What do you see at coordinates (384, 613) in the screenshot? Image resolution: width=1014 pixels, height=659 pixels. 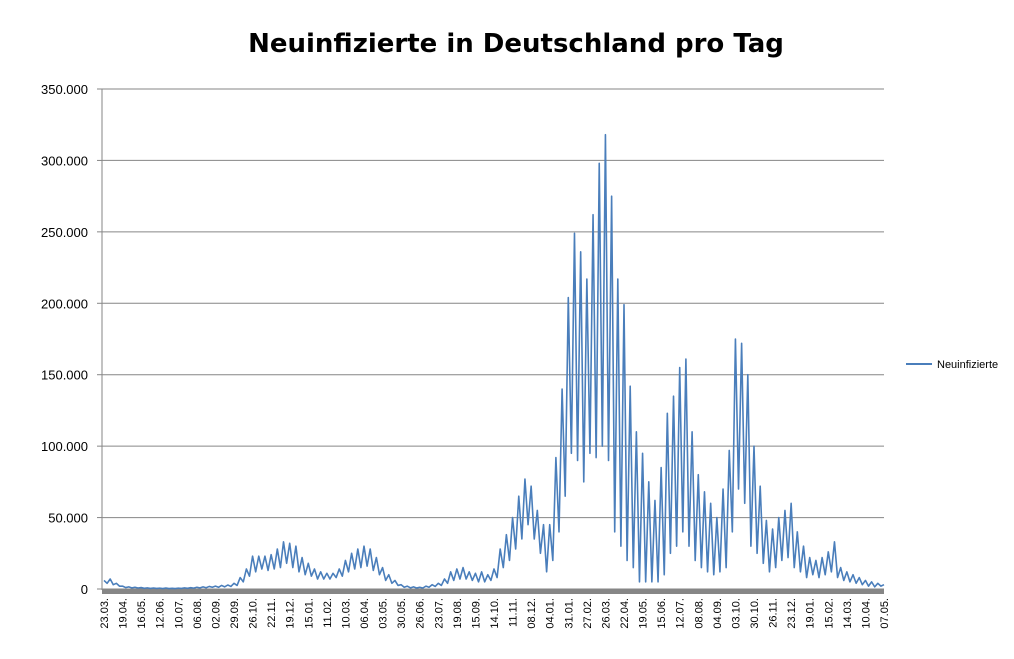 I see `x-tick-label: 03.05.` at bounding box center [384, 613].